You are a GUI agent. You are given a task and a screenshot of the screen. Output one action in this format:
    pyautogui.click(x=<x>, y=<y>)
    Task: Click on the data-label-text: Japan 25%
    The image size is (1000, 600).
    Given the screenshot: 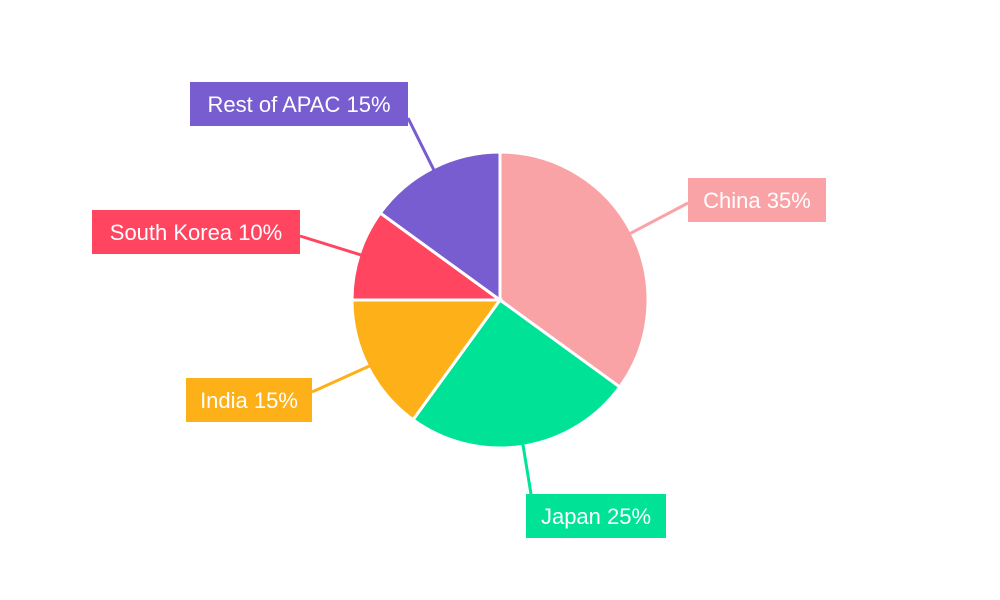 What is the action you would take?
    pyautogui.click(x=596, y=516)
    